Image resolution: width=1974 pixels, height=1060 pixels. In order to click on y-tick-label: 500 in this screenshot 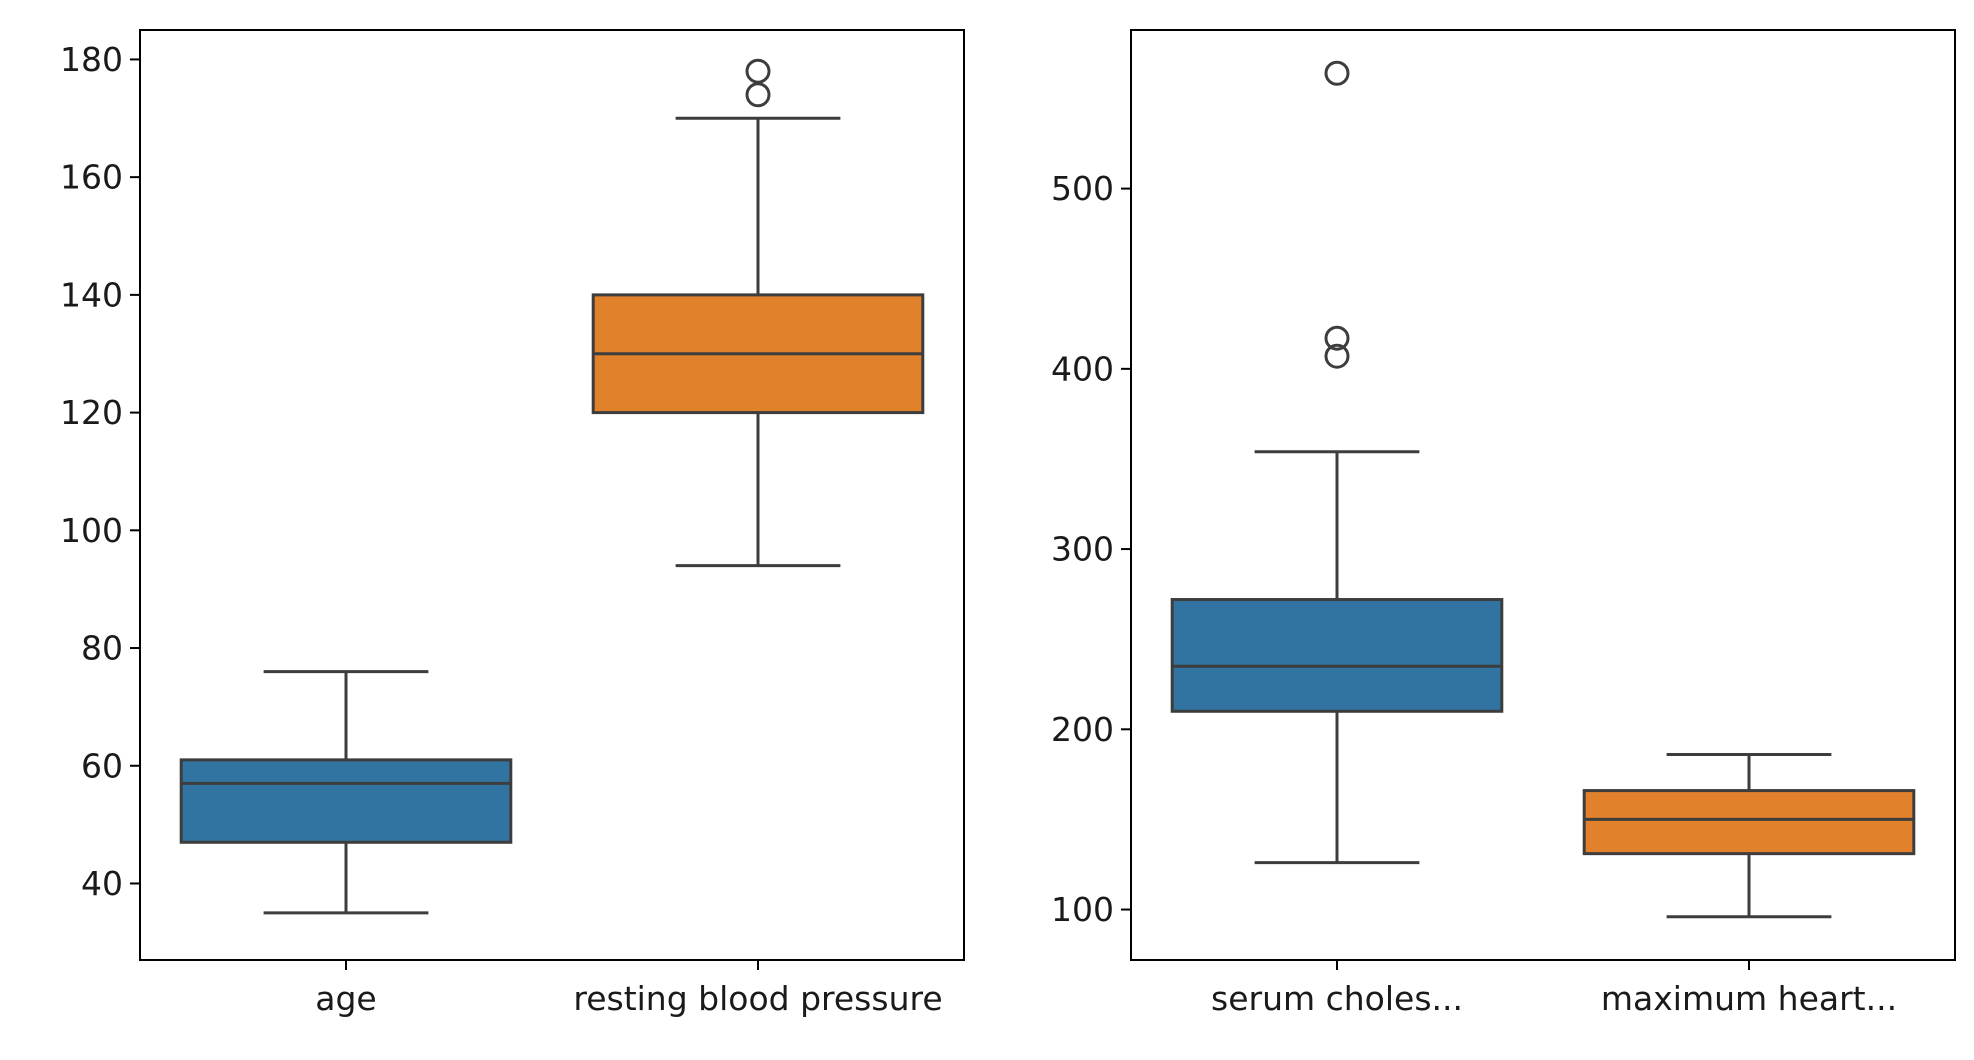, I will do `click(1082, 188)`.